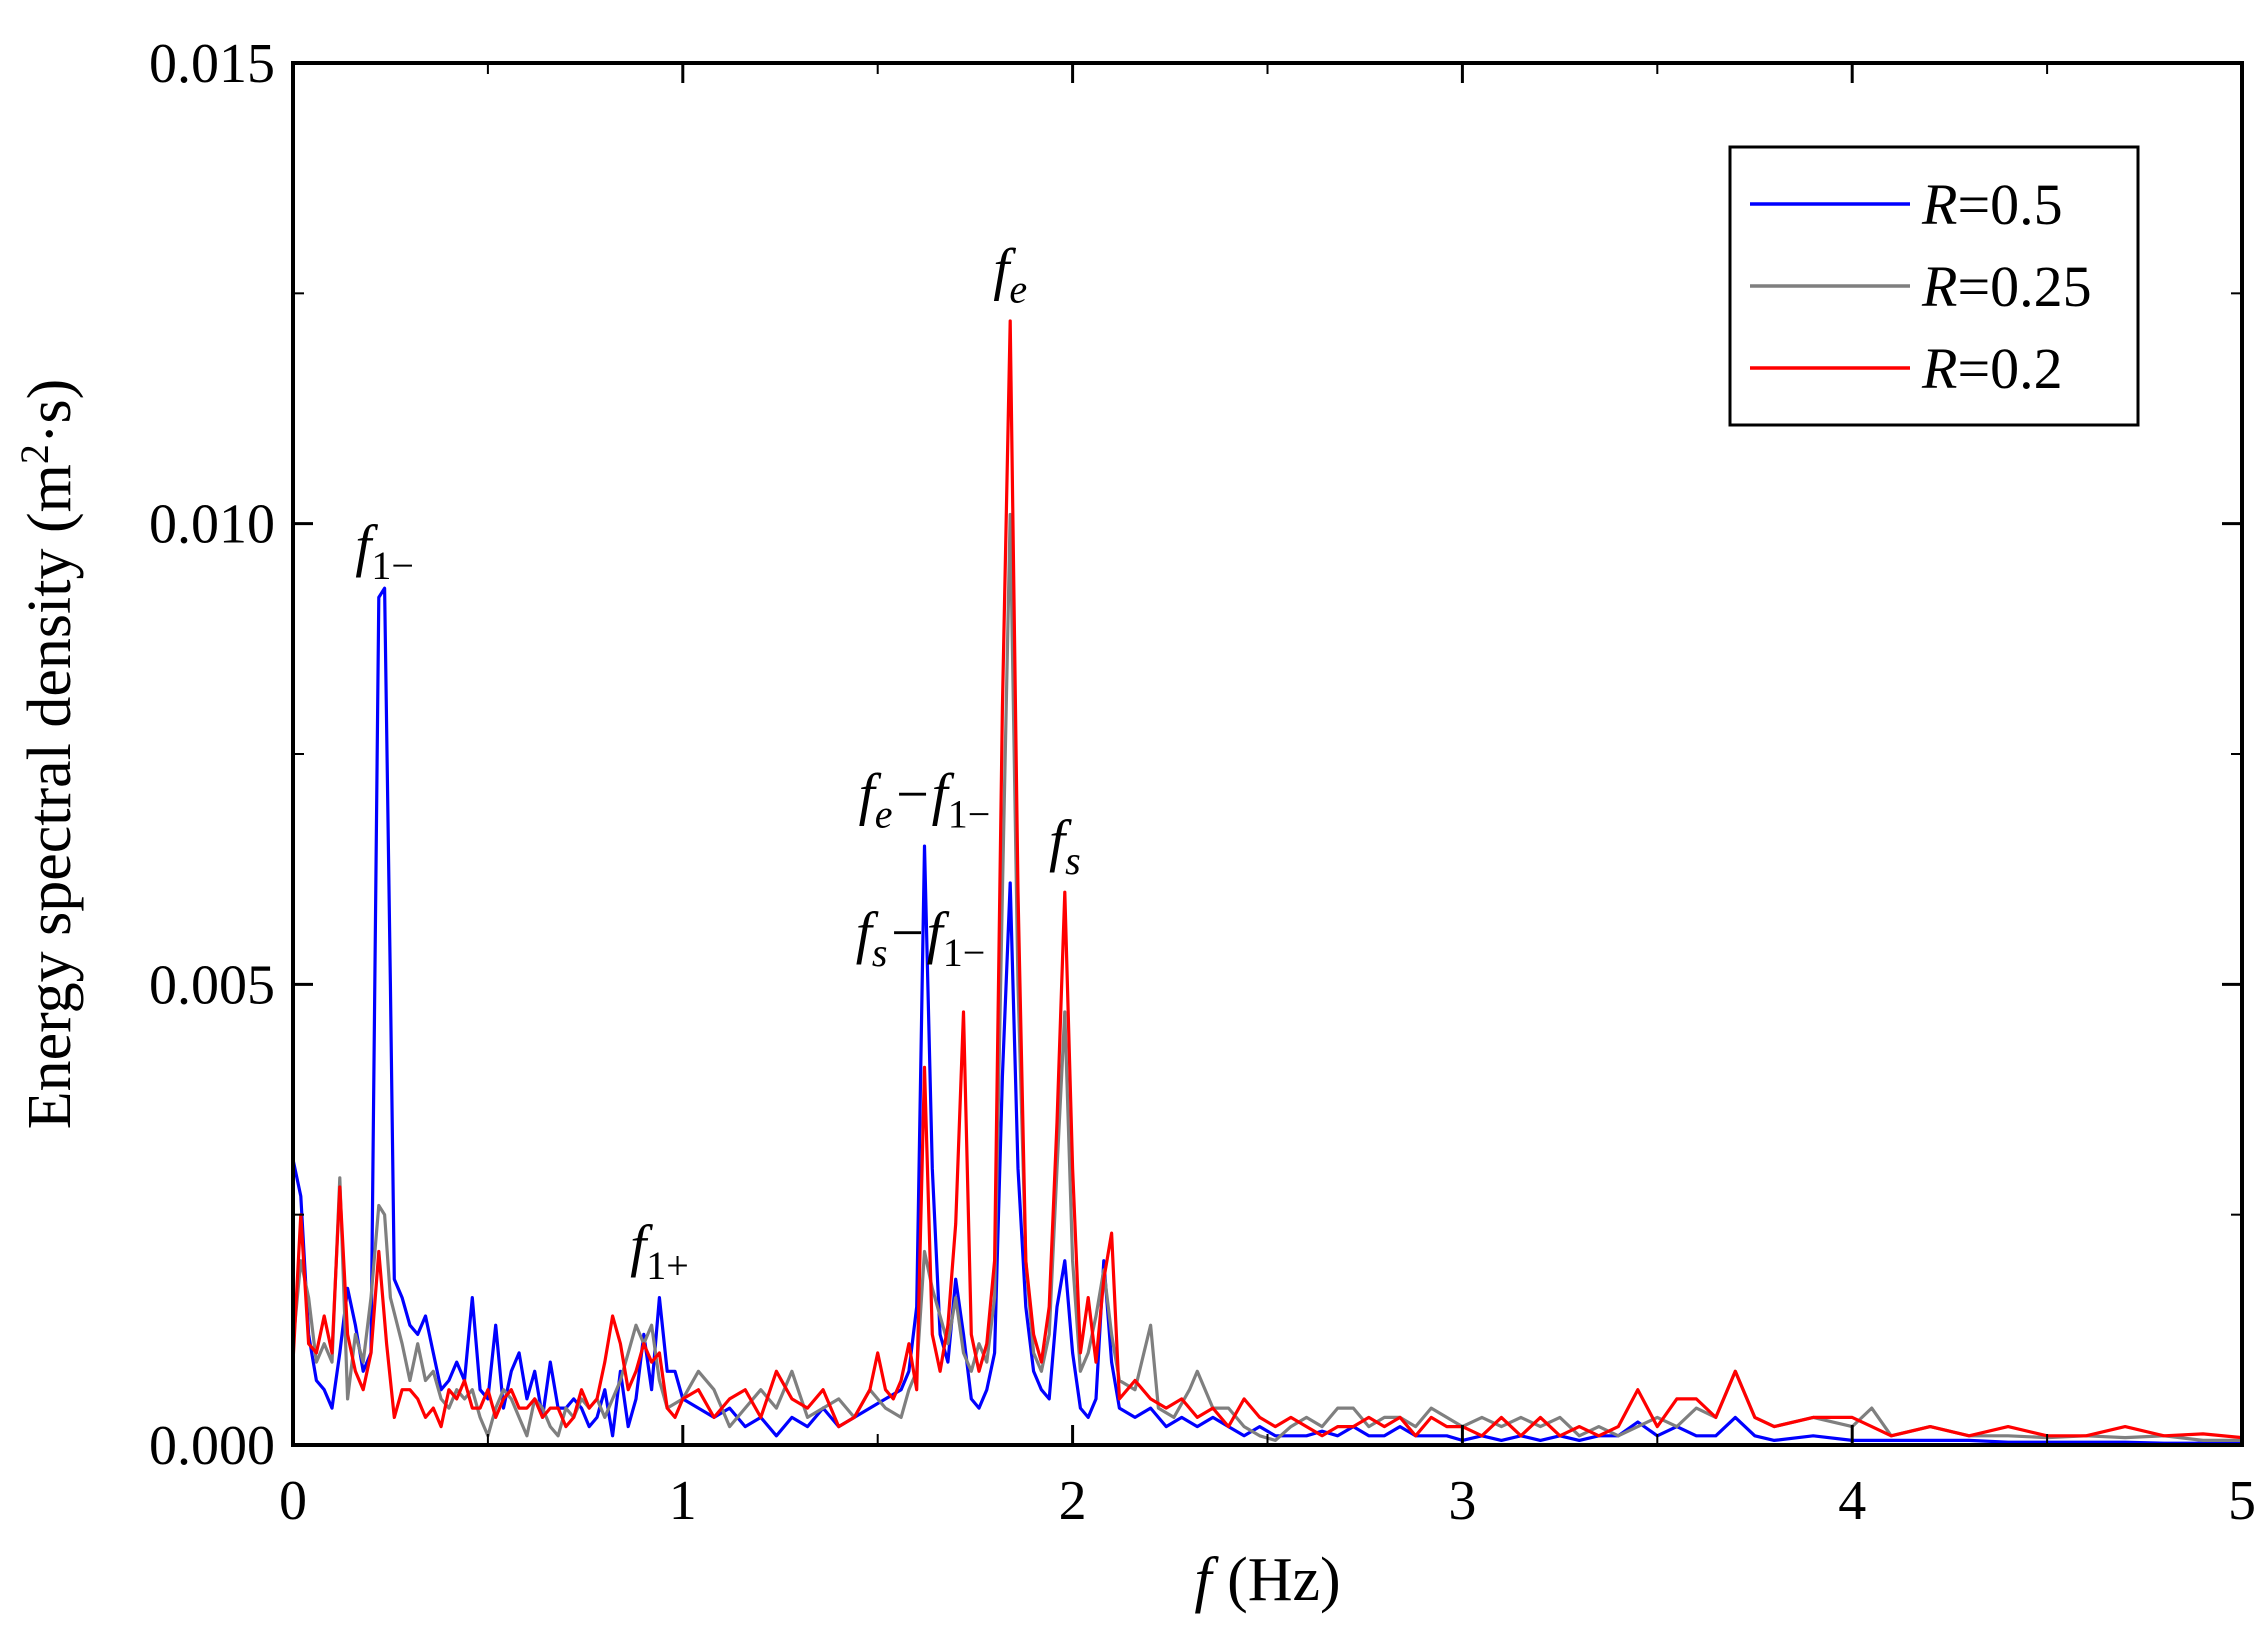 This screenshot has height=1640, width=2266. Describe the element at coordinates (921, 937) in the screenshot. I see `peak-annotation: fs−f1−` at that location.